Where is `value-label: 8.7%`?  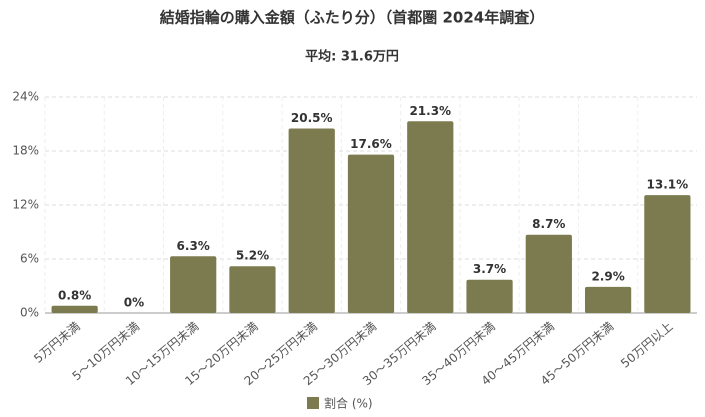
value-label: 8.7% is located at coordinates (548, 224).